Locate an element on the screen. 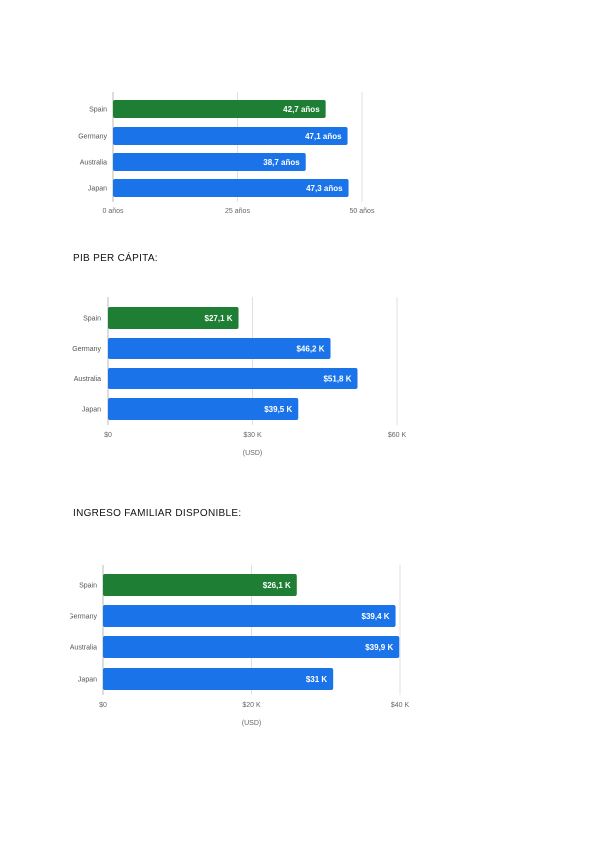  data-label: $51,8 K is located at coordinates (337, 379).